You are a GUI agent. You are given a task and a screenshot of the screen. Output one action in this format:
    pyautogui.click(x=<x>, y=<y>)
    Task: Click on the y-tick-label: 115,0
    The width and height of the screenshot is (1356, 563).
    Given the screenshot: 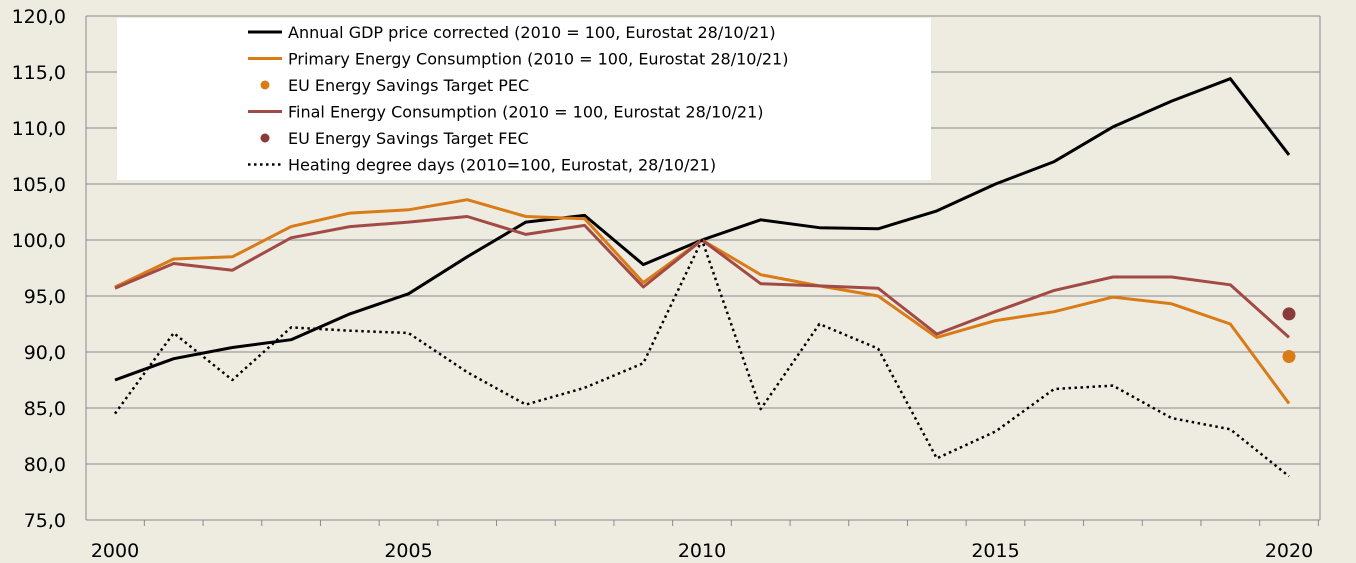 What is the action you would take?
    pyautogui.click(x=39, y=73)
    